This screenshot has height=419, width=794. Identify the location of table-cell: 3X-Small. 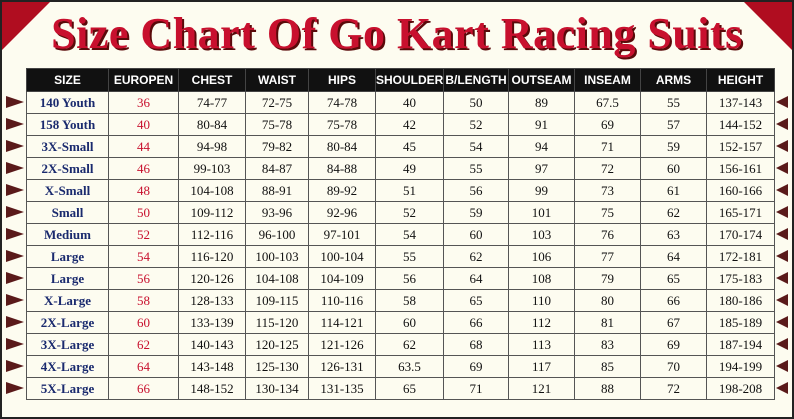
(67, 146).